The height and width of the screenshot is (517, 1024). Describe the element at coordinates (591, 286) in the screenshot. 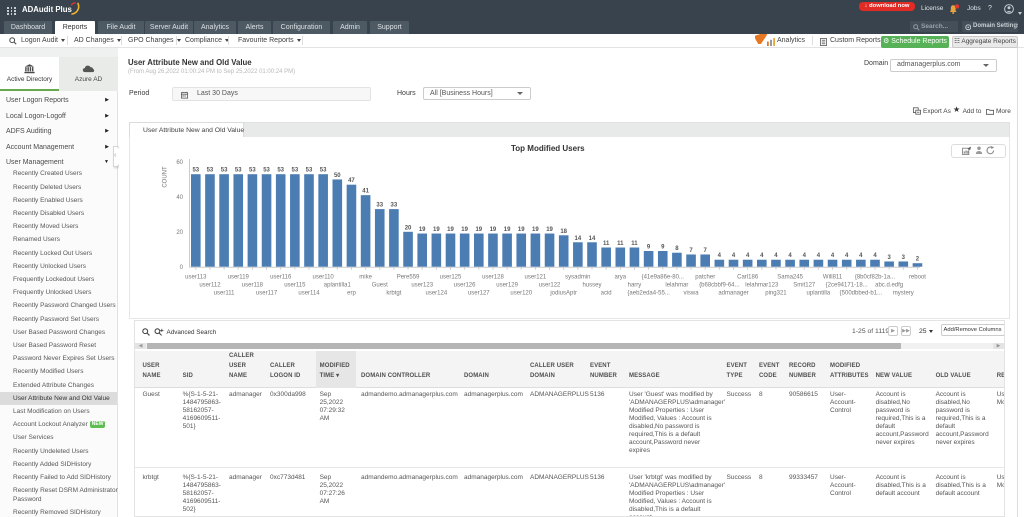

I see `svg-text: hussey` at that location.